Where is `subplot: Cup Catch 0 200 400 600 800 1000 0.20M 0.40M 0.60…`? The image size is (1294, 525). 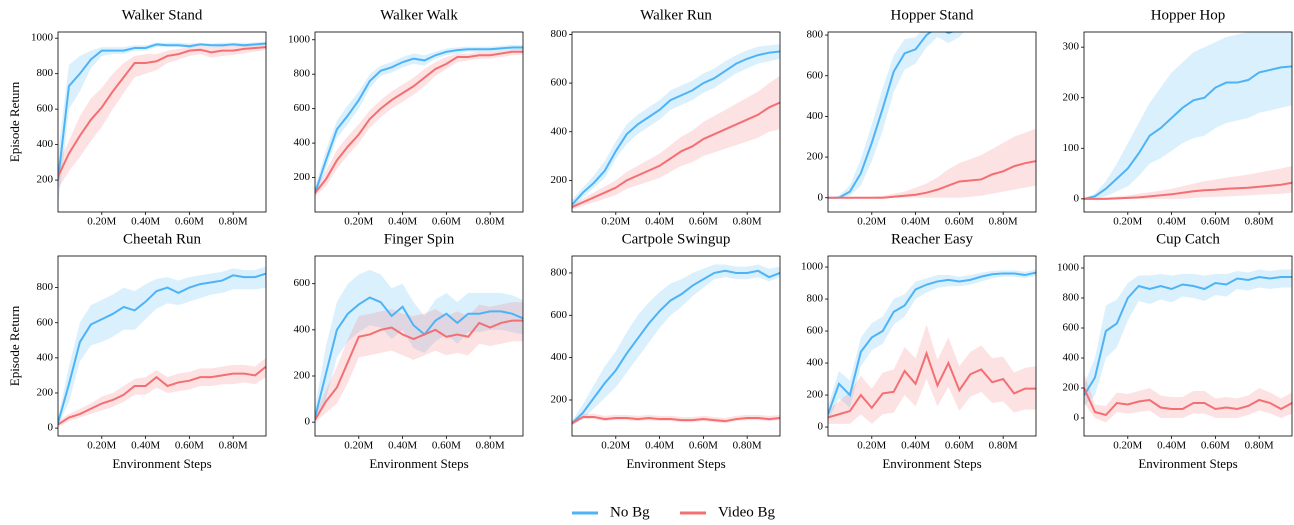
subplot: Cup Catch 0 200 400 600 800 1000 0.20M 0.40M 0.60… is located at coordinates (1175, 351).